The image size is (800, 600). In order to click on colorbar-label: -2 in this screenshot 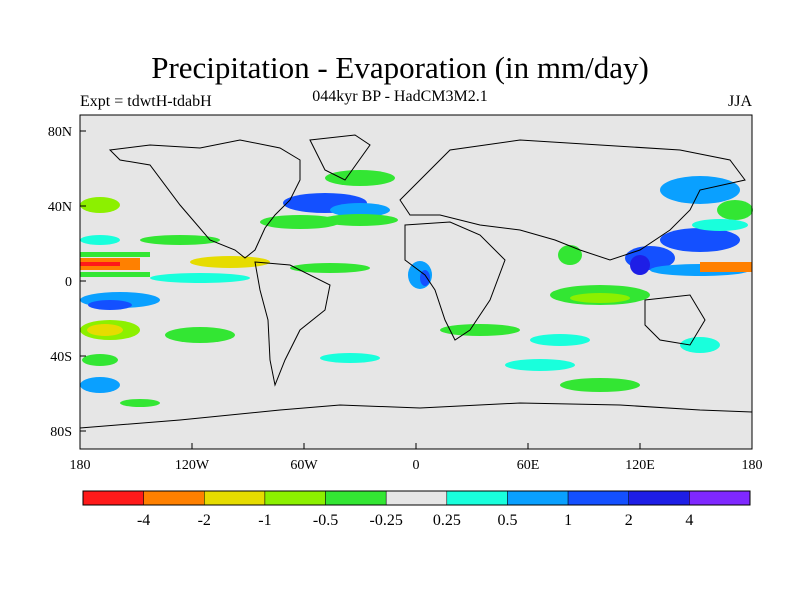, I will do `click(204, 520)`.